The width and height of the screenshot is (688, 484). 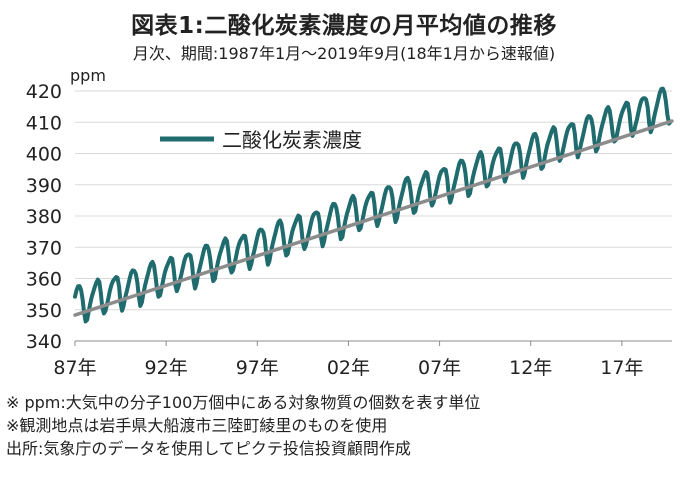 I want to click on y-tick-label: 370, so click(x=44, y=248).